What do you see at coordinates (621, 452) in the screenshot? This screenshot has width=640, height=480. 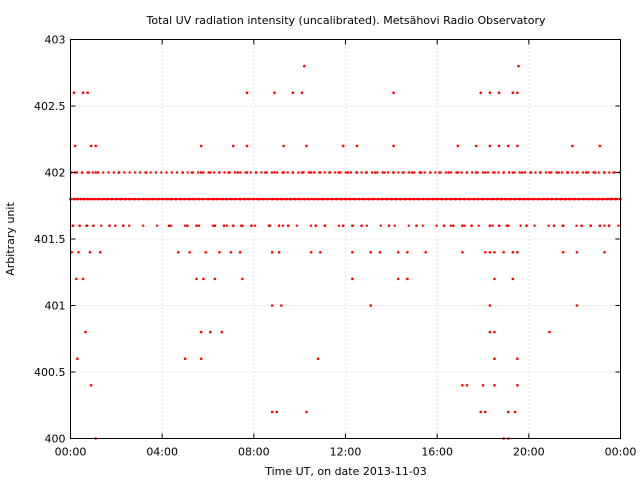 I see `x-tick-label: 00:00` at bounding box center [621, 452].